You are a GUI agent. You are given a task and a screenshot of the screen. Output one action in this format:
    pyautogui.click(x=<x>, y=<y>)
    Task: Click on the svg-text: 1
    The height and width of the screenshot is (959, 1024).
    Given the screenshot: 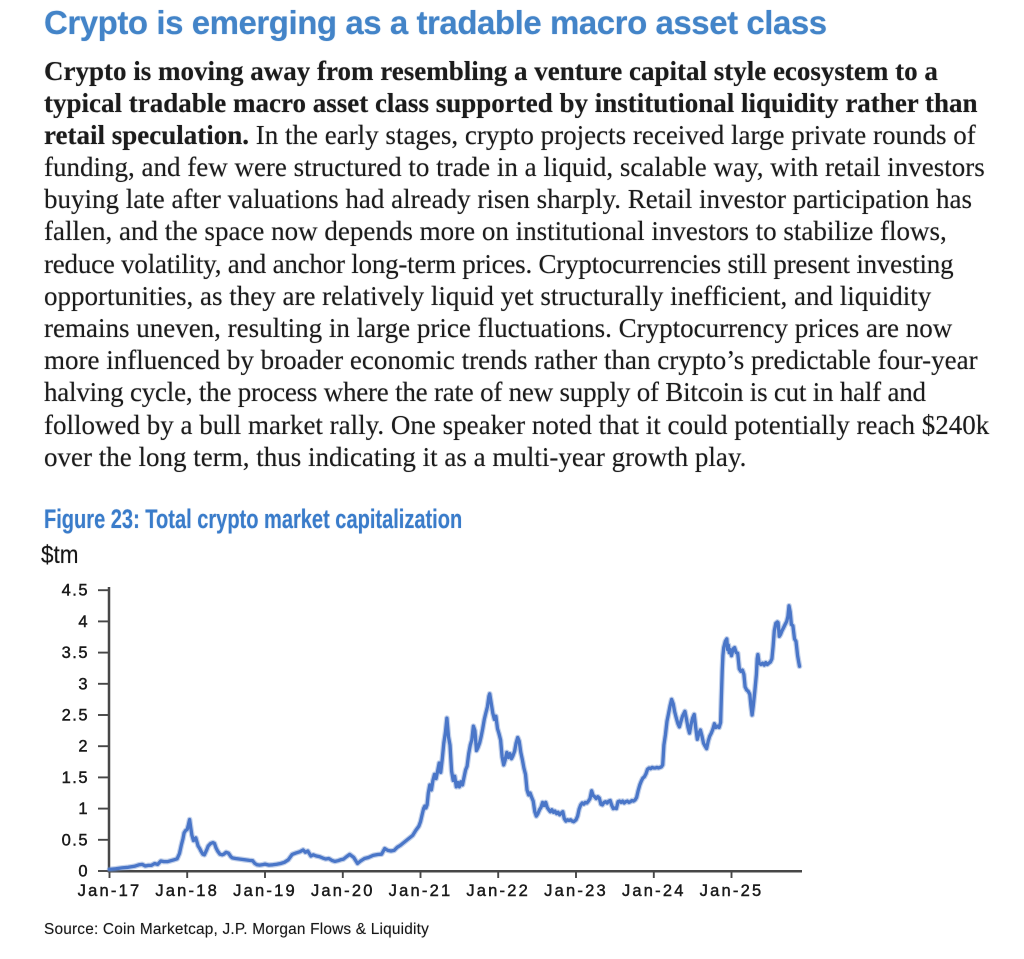 What is the action you would take?
    pyautogui.click(x=83, y=809)
    